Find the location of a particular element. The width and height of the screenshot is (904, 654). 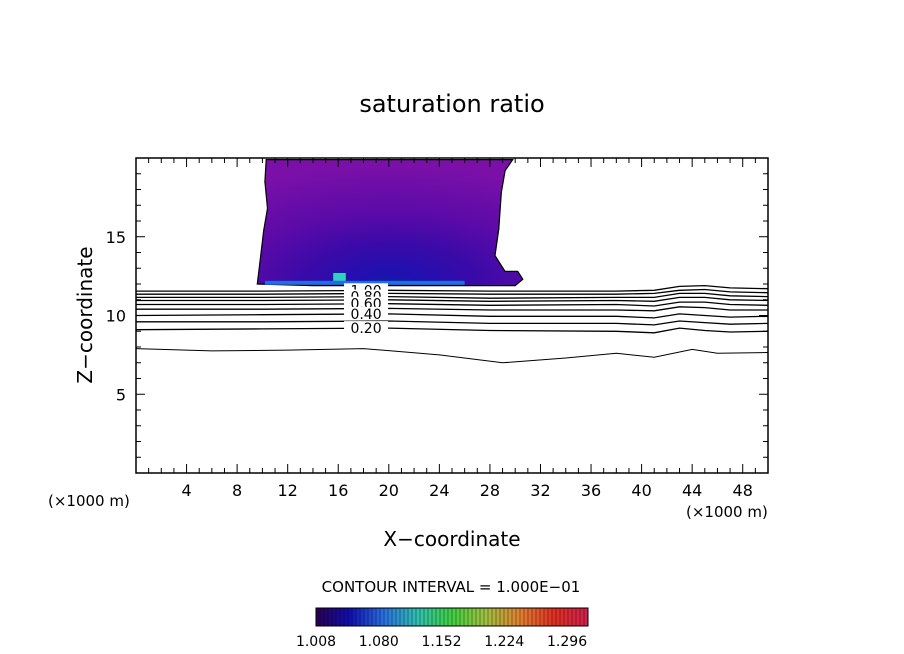

supersaturation-field is located at coordinates (390, 223).